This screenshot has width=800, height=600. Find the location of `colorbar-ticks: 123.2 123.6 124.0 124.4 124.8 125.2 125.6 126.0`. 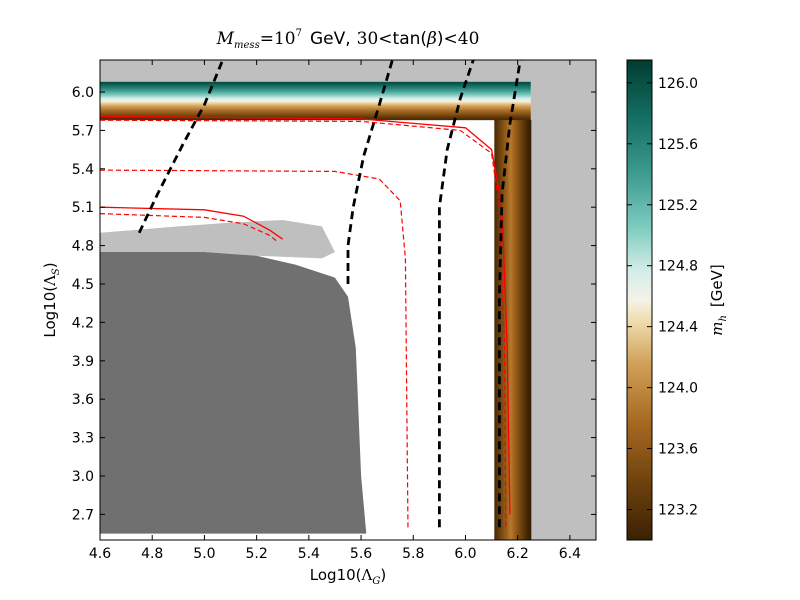

colorbar-ticks: 123.2 123.6 124.0 124.4 124.8 125.2 125.6 126.0 is located at coordinates (662, 297).